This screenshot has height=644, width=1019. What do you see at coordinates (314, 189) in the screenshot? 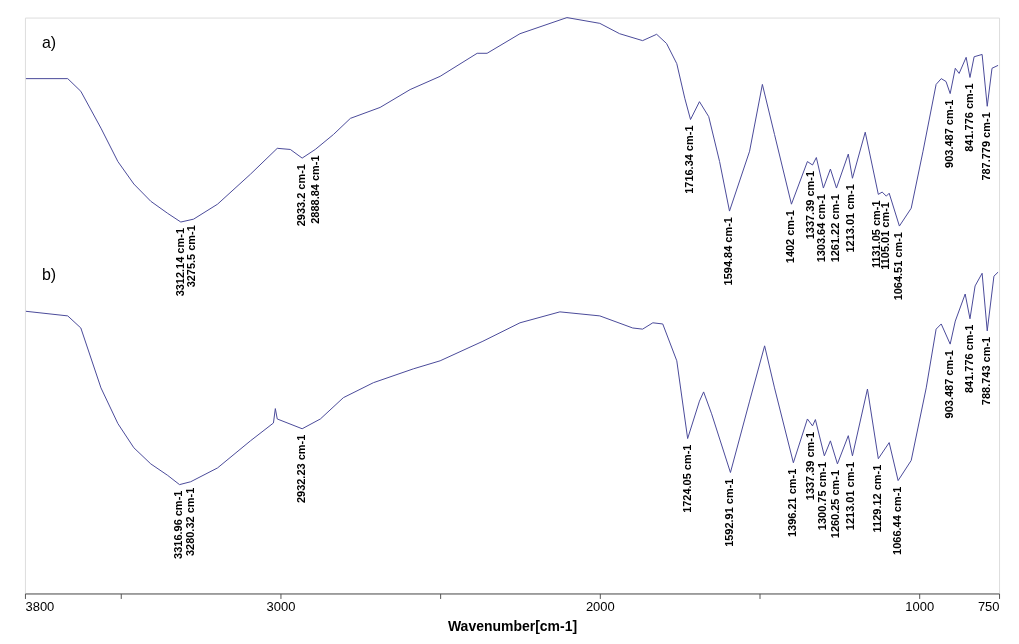
I see `annotation: 2888.84 cm-1` at bounding box center [314, 189].